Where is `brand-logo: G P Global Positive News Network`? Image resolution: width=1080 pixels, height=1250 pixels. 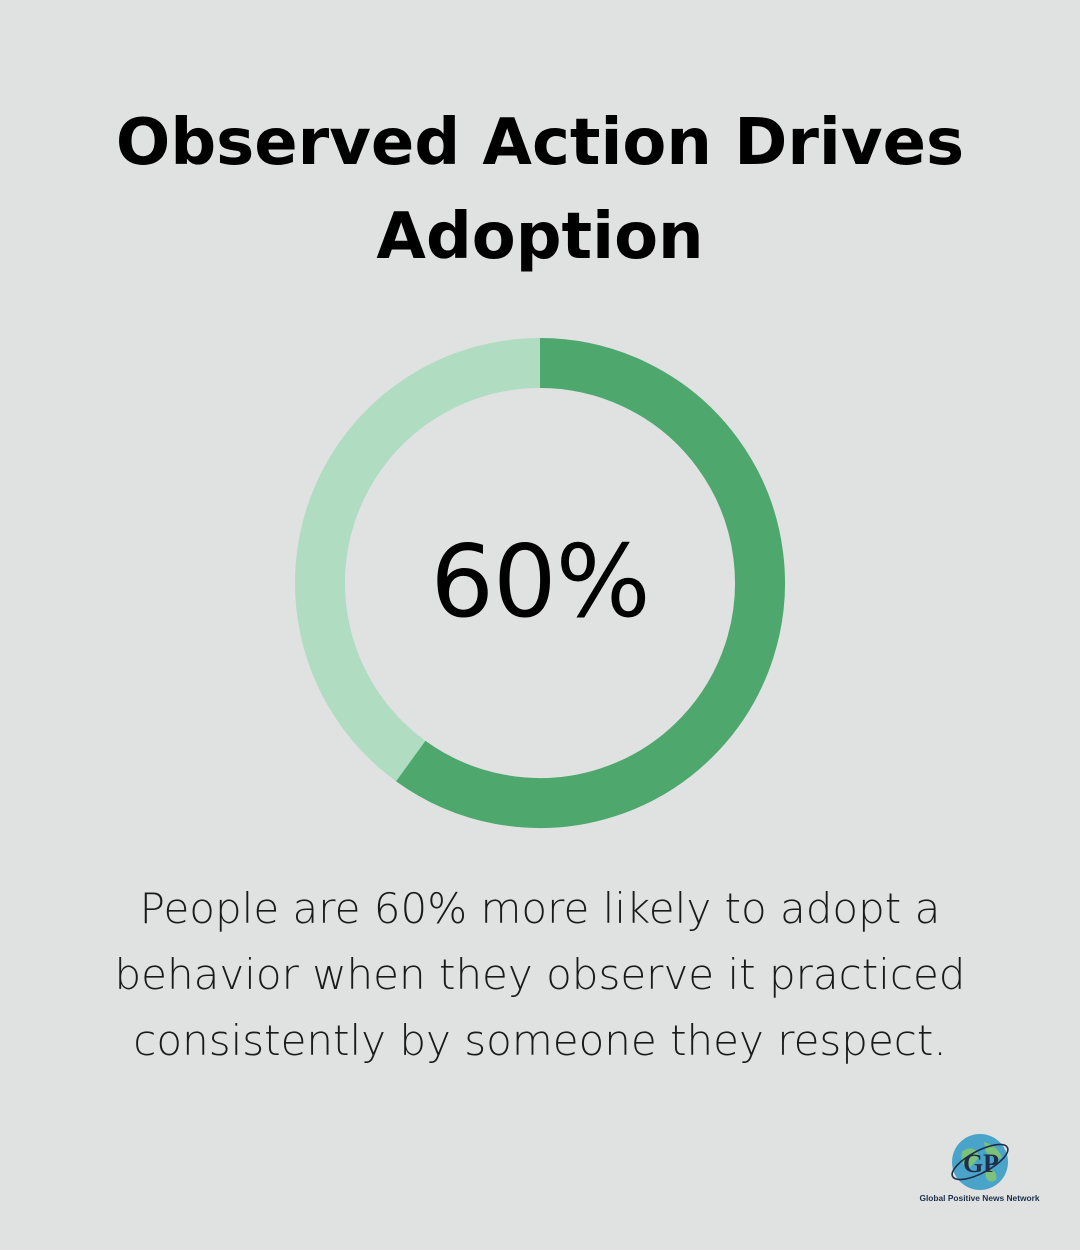 brand-logo: G P Global Positive News Network is located at coordinates (979, 1170).